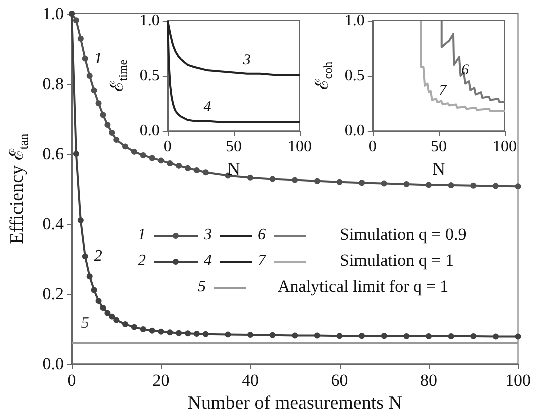  Describe the element at coordinates (142, 261) in the screenshot. I see `legend-label: 2` at that location.